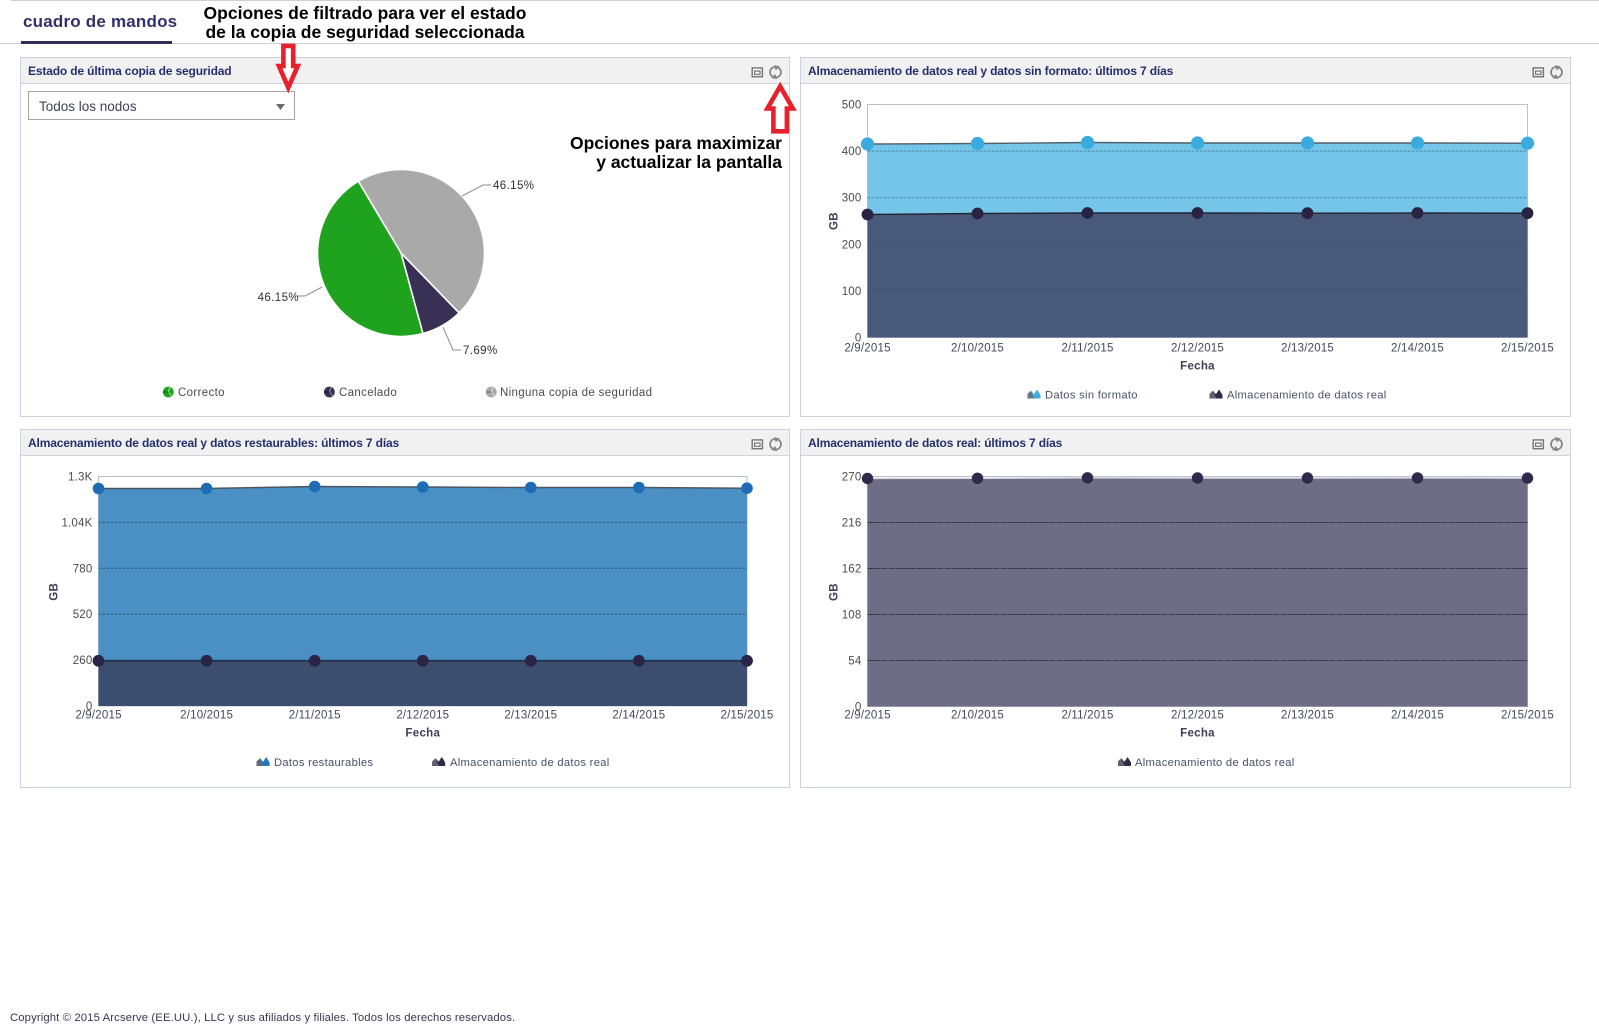 This screenshot has height=1027, width=1599. I want to click on svg-text: Cancelado, so click(368, 393).